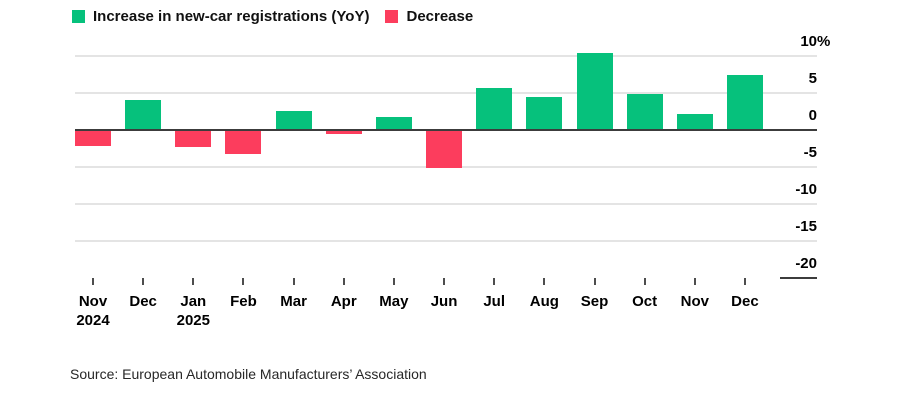 Image resolution: width=900 pixels, height=405 pixels. Describe the element at coordinates (824, 41) in the screenshot. I see `percent-sign: %` at that location.